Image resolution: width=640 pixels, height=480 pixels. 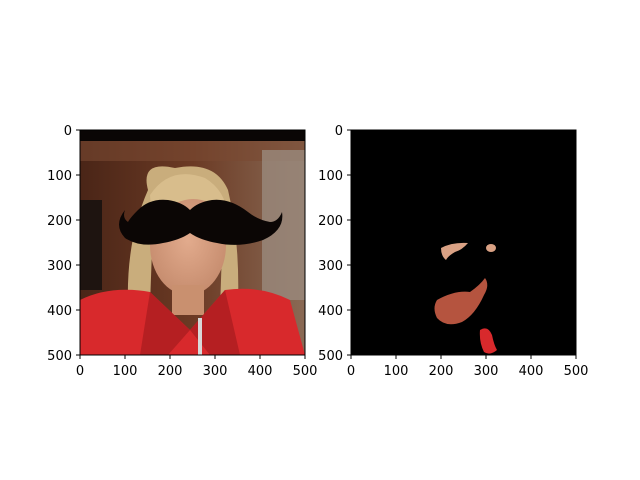 What do you see at coordinates (486, 371) in the screenshot?
I see `right-x-tick-label: 300` at bounding box center [486, 371].